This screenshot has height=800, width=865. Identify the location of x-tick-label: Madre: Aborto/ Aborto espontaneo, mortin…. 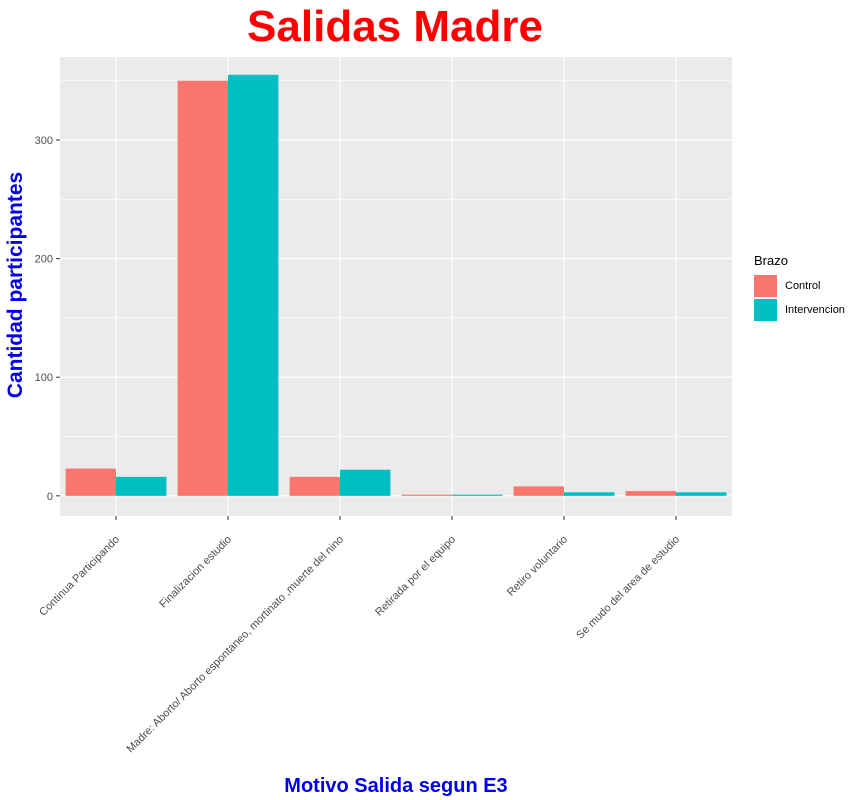
(235, 645).